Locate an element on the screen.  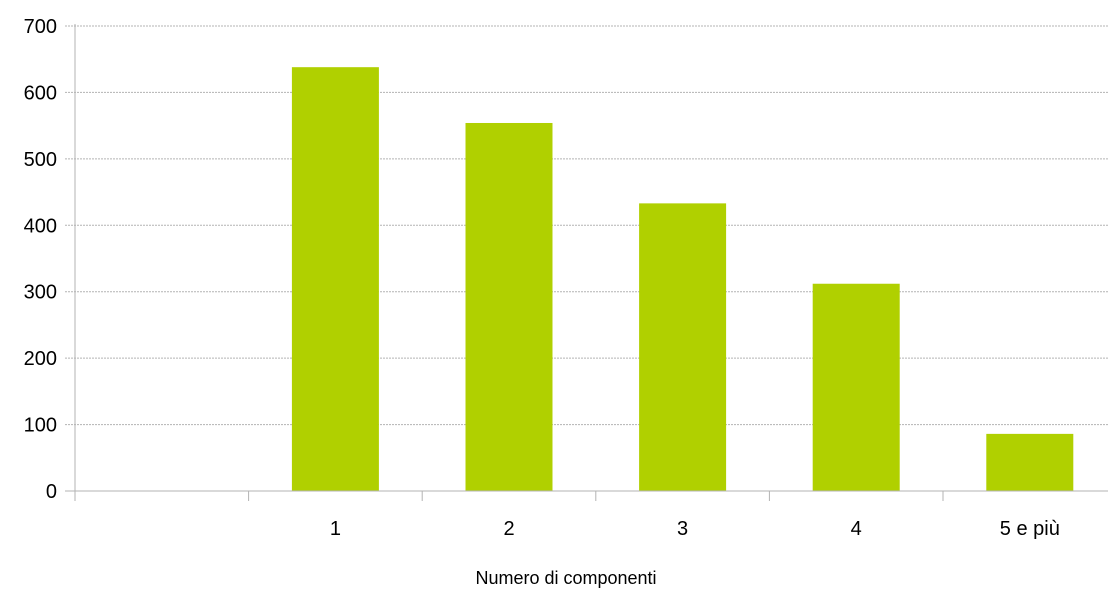
x-axis-ticks: 1 2 3 4 5 e più is located at coordinates (695, 529).